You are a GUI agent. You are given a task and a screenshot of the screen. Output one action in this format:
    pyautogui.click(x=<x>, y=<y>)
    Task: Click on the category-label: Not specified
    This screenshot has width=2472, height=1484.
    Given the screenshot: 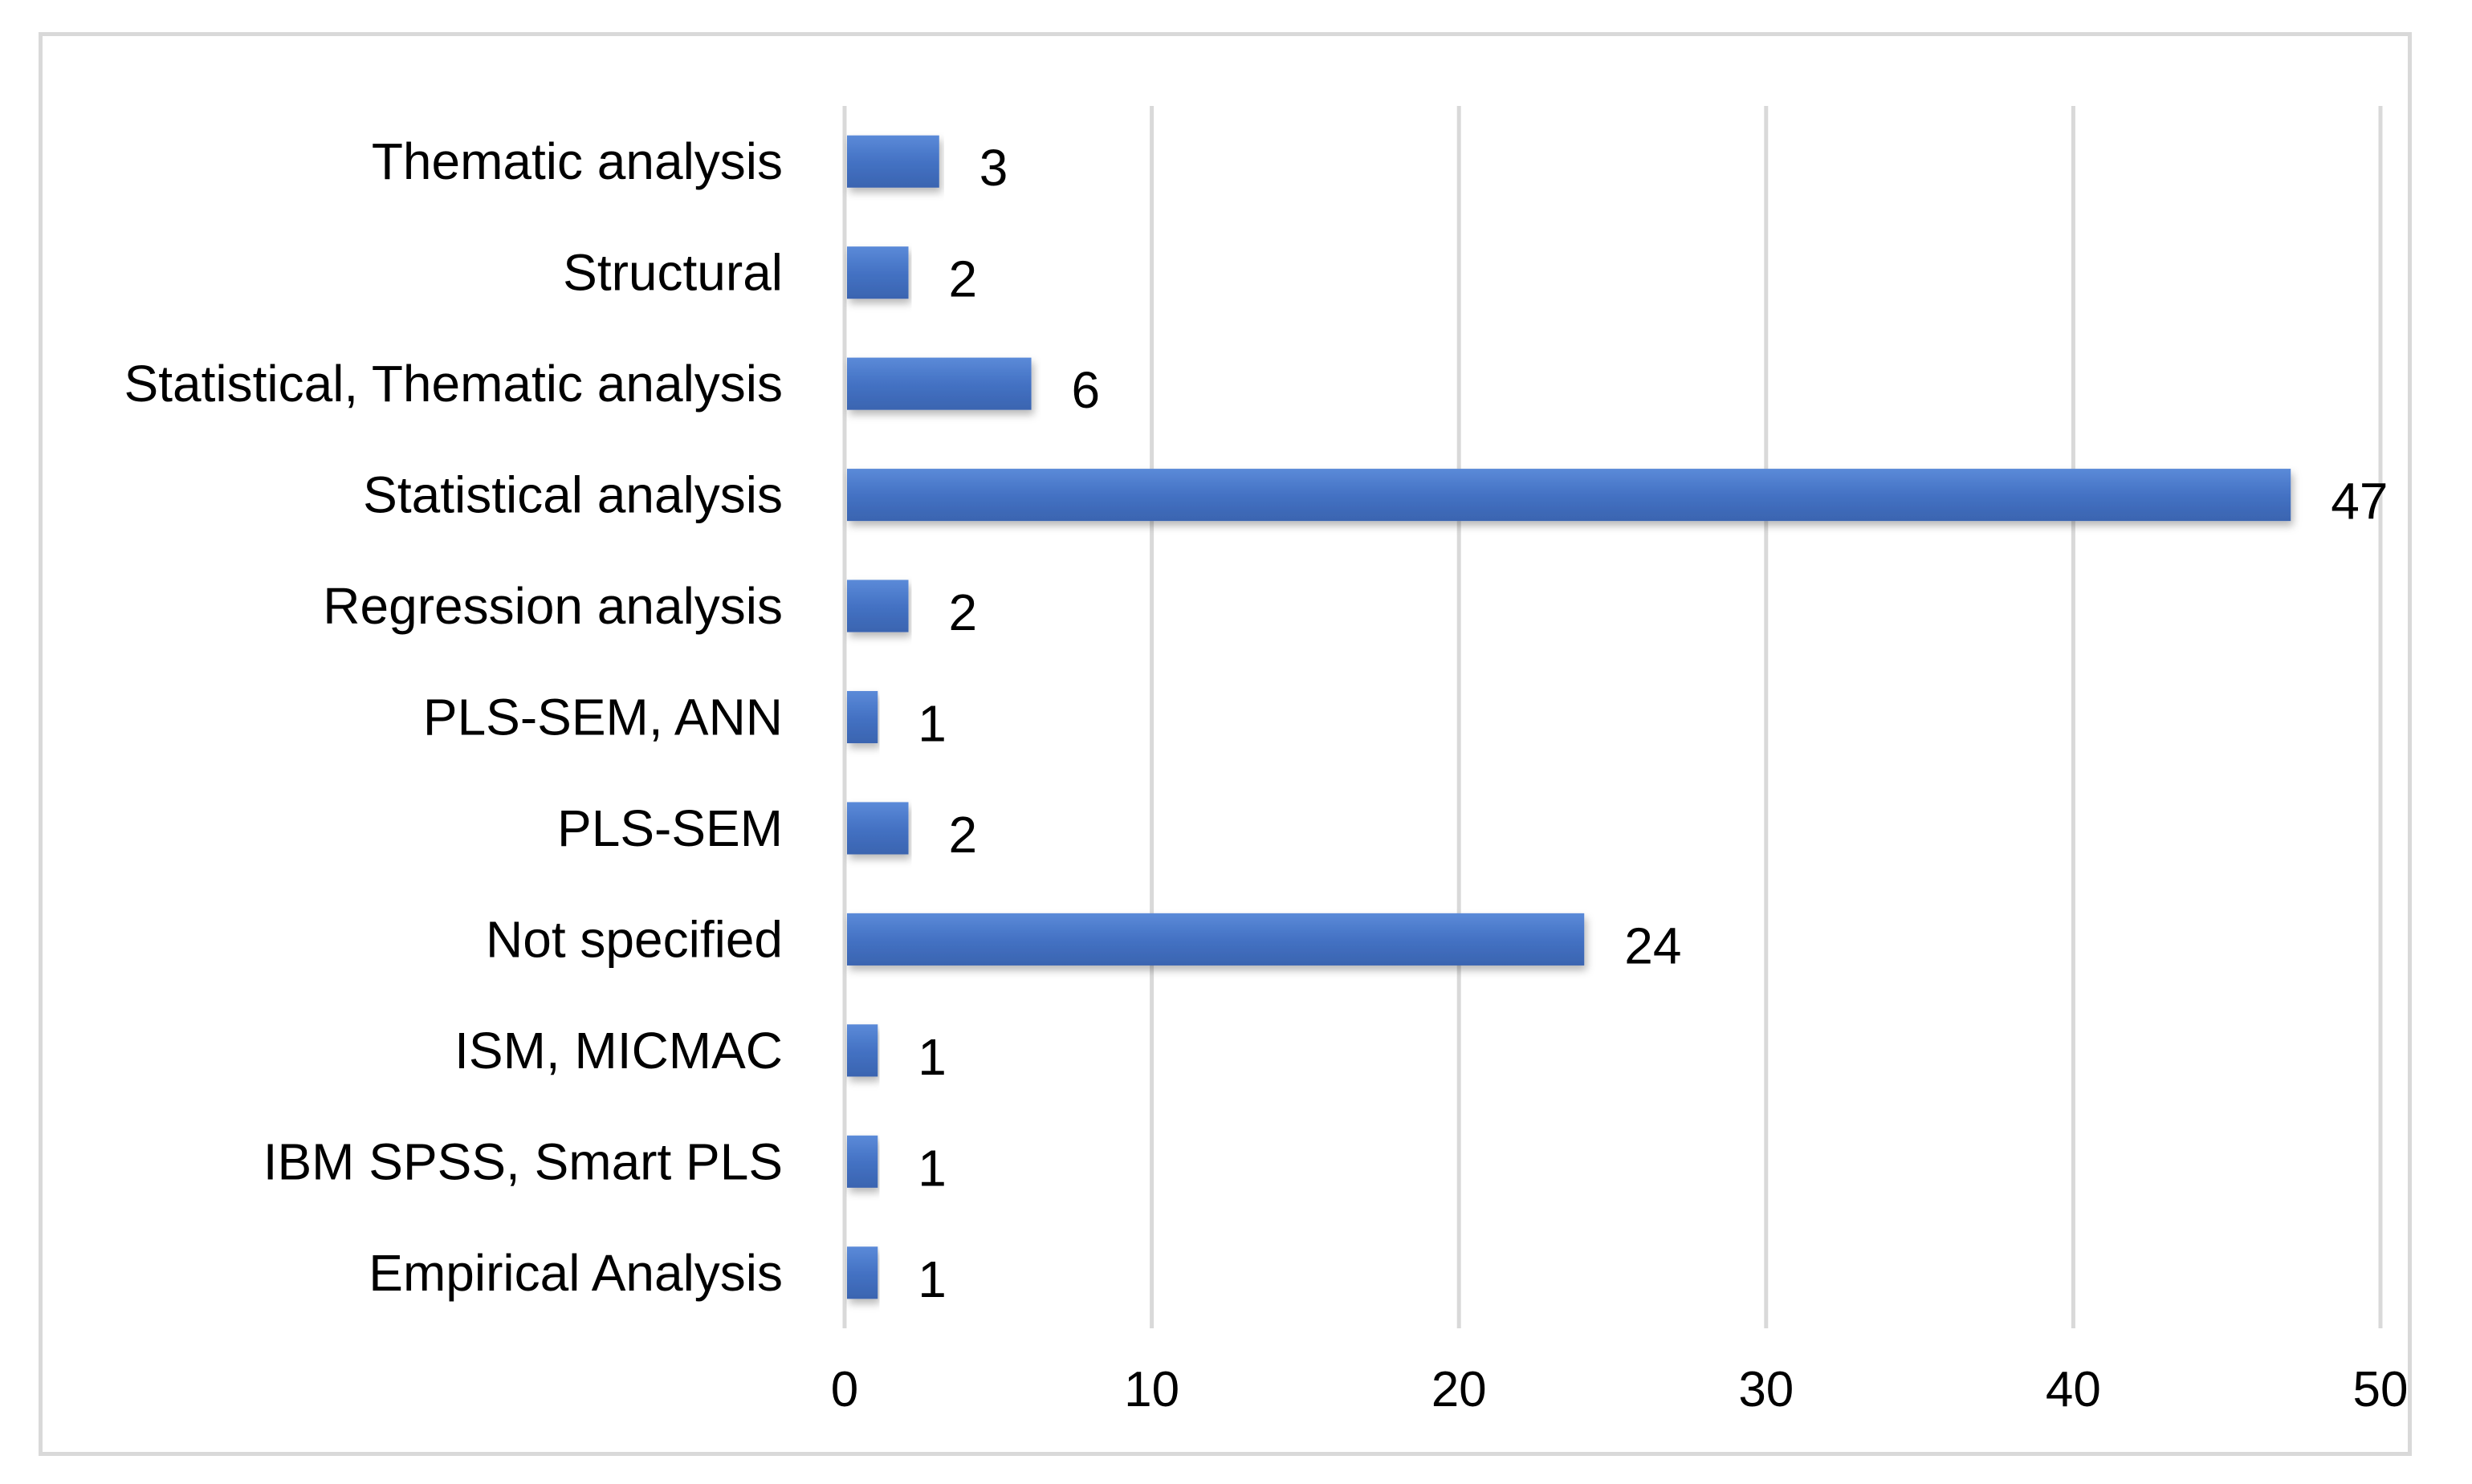 What is the action you would take?
    pyautogui.click(x=634, y=939)
    